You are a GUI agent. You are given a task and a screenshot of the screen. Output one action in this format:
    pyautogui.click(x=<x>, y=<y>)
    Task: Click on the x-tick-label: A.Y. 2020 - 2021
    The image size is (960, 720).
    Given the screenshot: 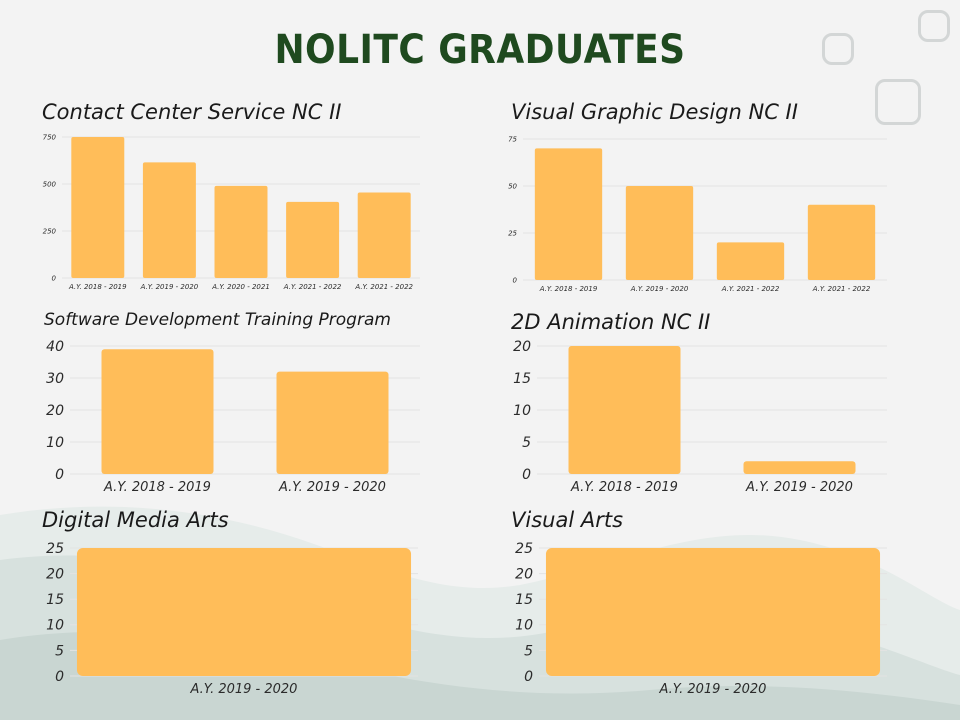 What is the action you would take?
    pyautogui.click(x=240, y=287)
    